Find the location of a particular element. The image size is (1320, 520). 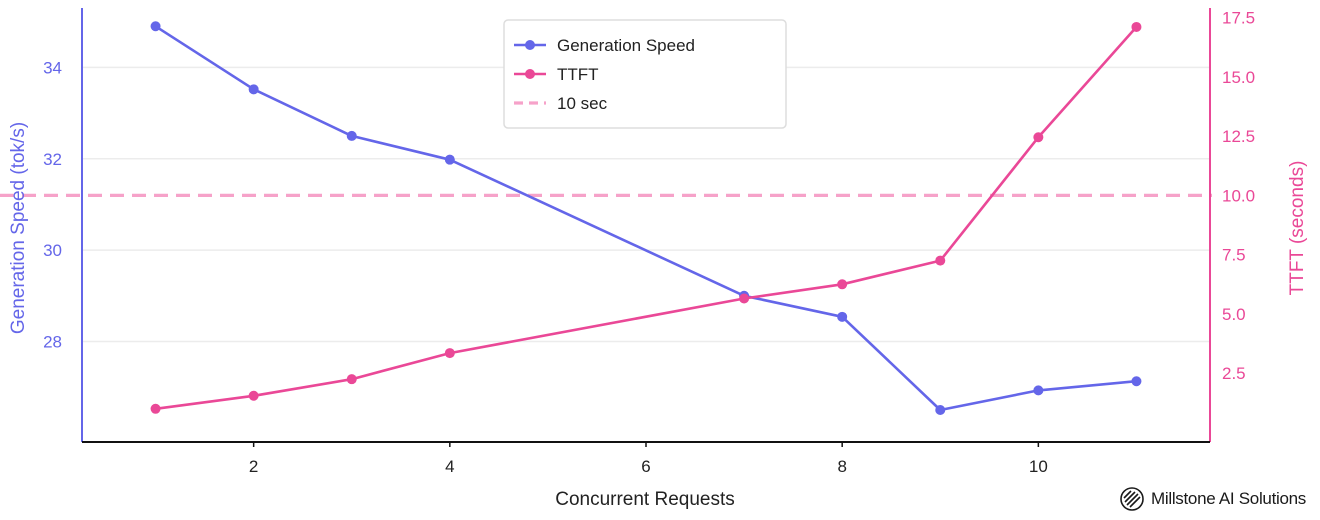

y-right-tick-label: 7.5 is located at coordinates (1234, 255).